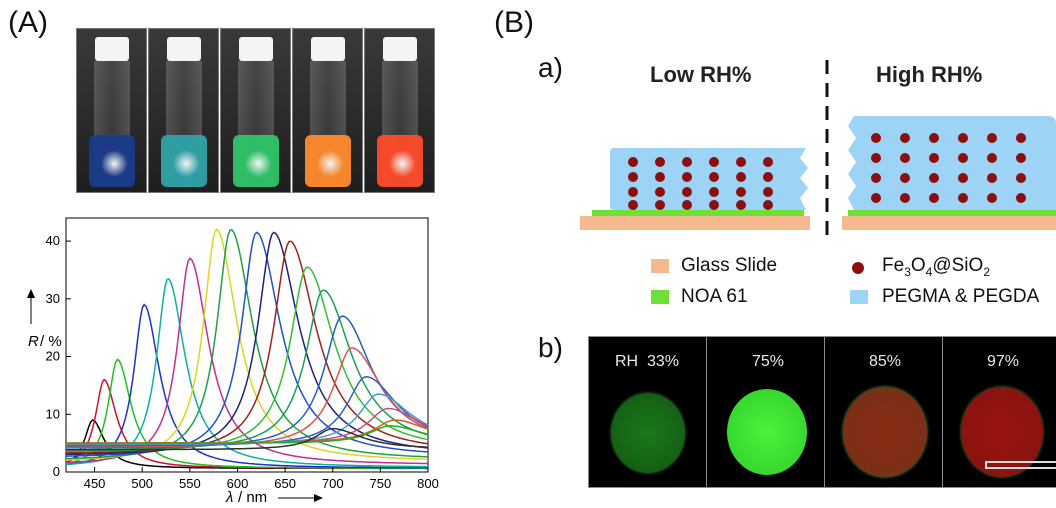 This screenshot has width=1056, height=508. I want to click on x-tick-label: 650, so click(285, 483).